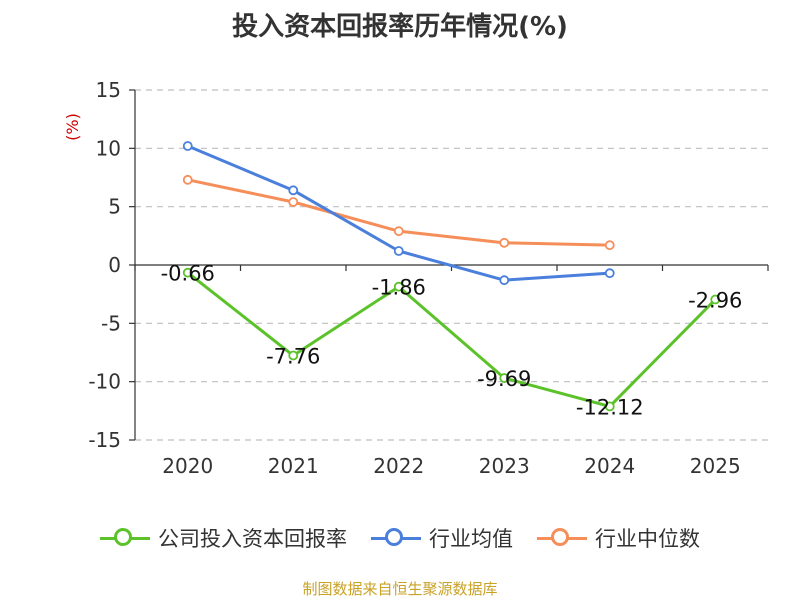  I want to click on y-tick-label: 5, so click(114, 207).